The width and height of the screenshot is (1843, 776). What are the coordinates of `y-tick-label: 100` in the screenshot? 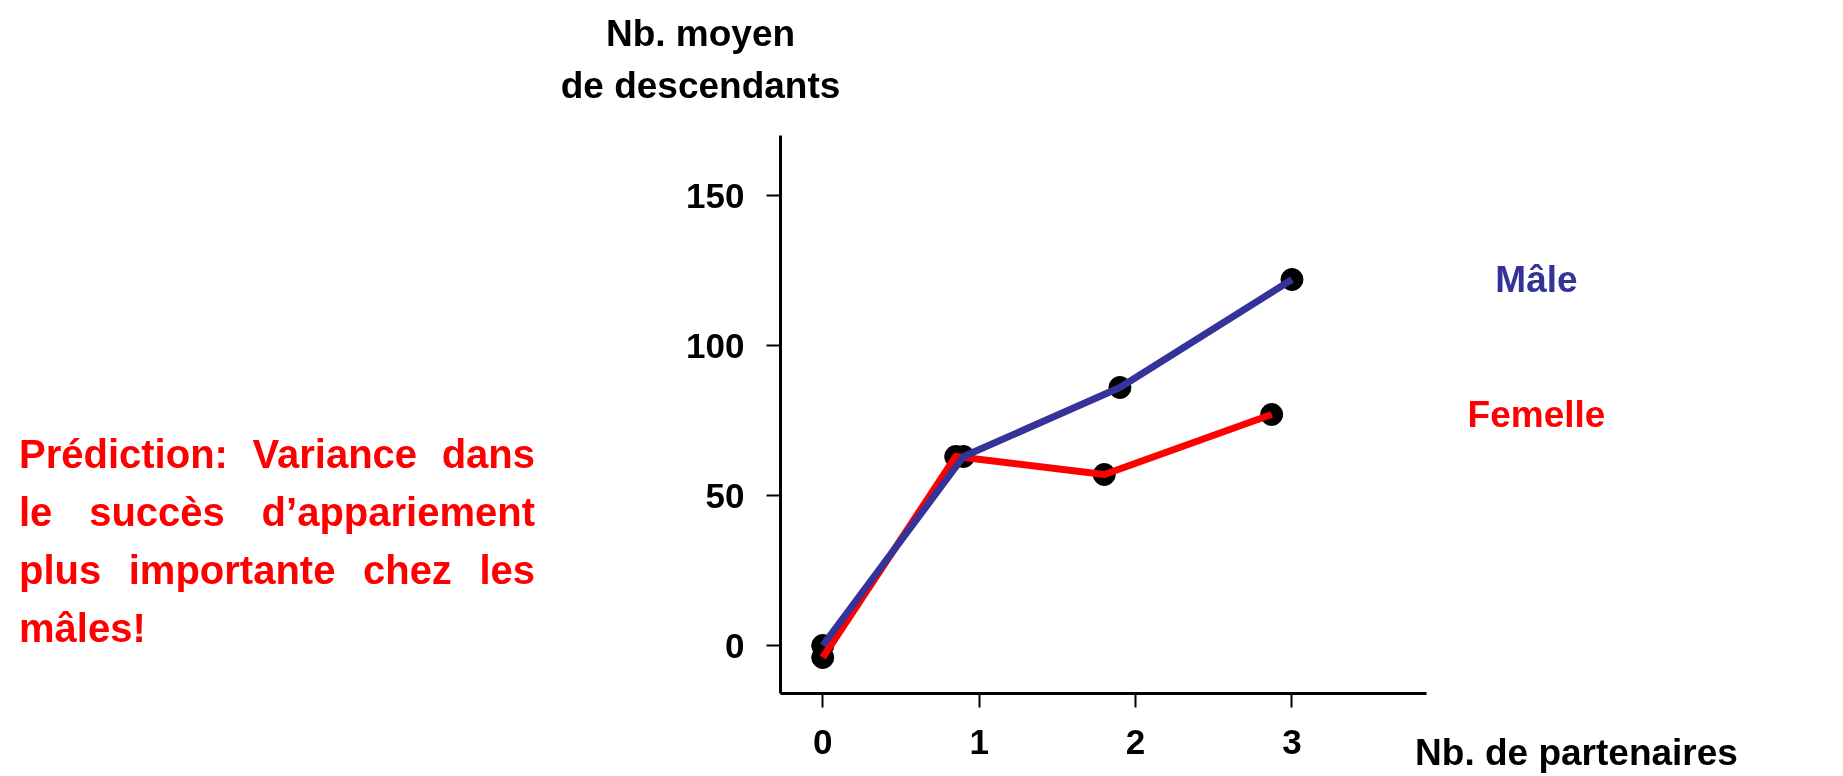 It's located at (715, 345).